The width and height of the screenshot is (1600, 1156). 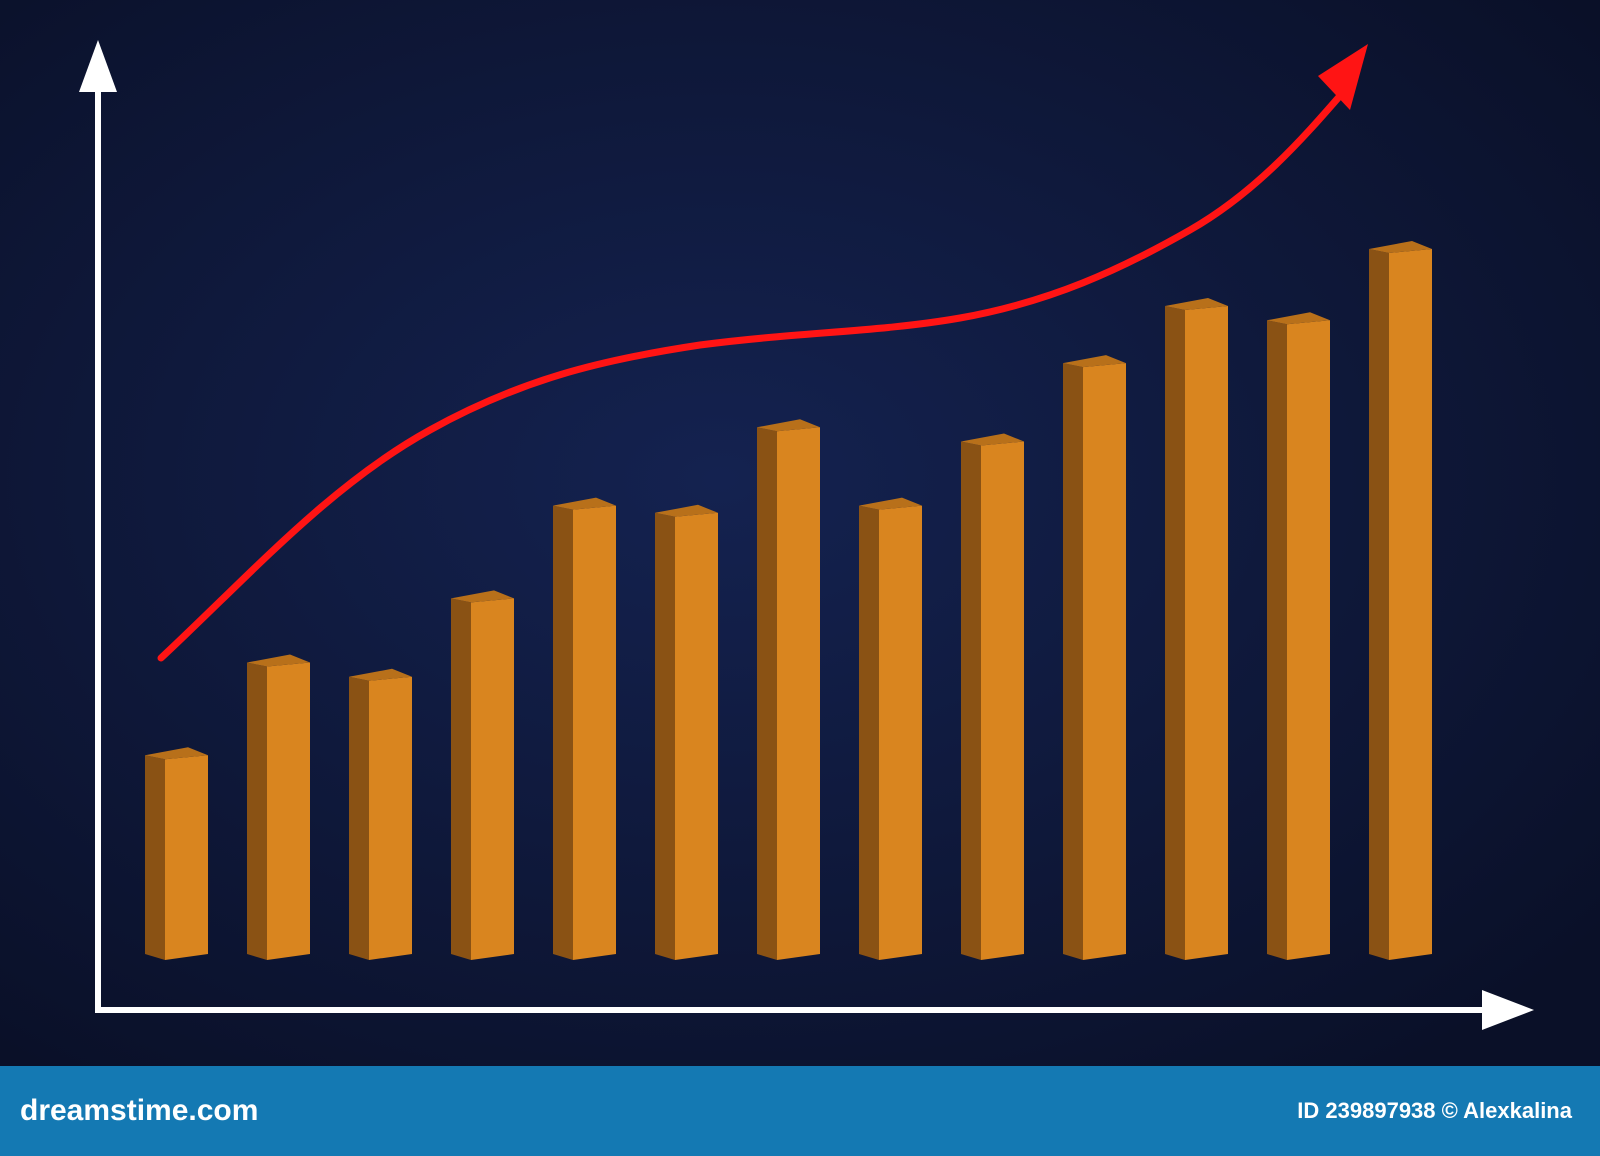 What do you see at coordinates (1343, 77) in the screenshot?
I see `trend-arrow-head` at bounding box center [1343, 77].